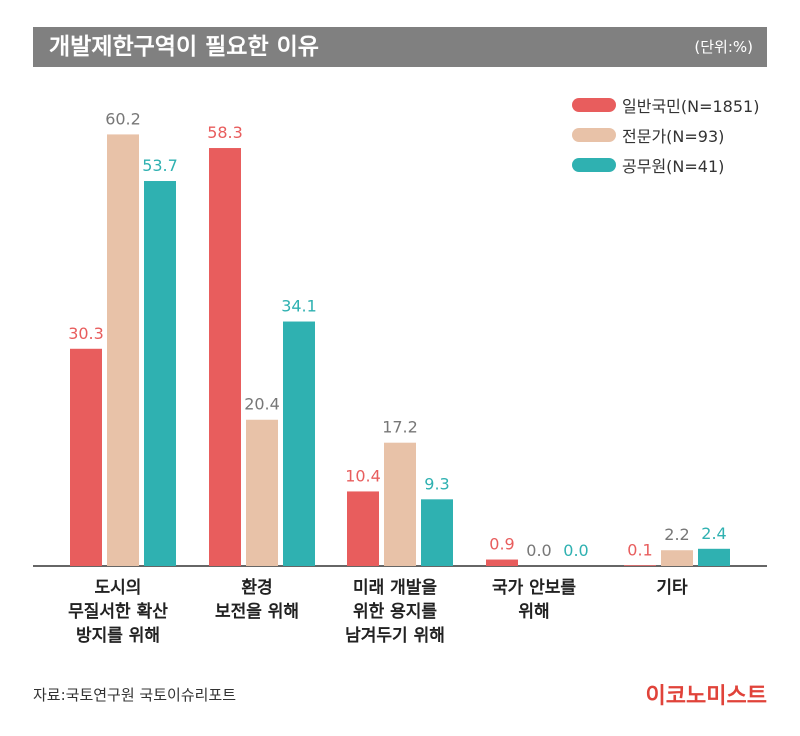 Image resolution: width=800 pixels, height=736 pixels. Describe the element at coordinates (86, 333) in the screenshot. I see `value-label-urban-sprawl-general-public: 30.3` at that location.